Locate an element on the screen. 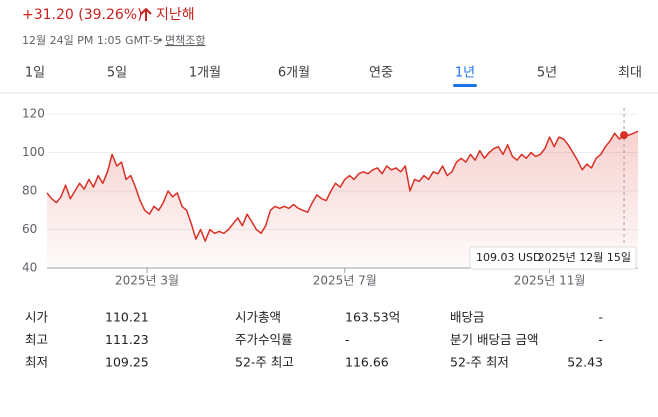  stat-value: 110.21 is located at coordinates (127, 317).